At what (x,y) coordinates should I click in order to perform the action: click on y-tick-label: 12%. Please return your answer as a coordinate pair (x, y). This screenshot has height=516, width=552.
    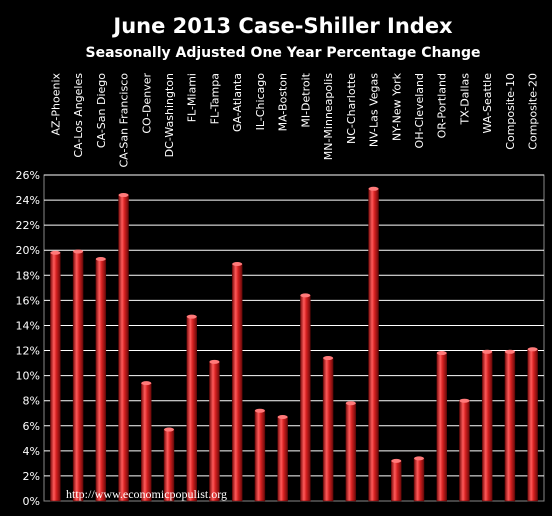
    Looking at the image, I should click on (28, 351).